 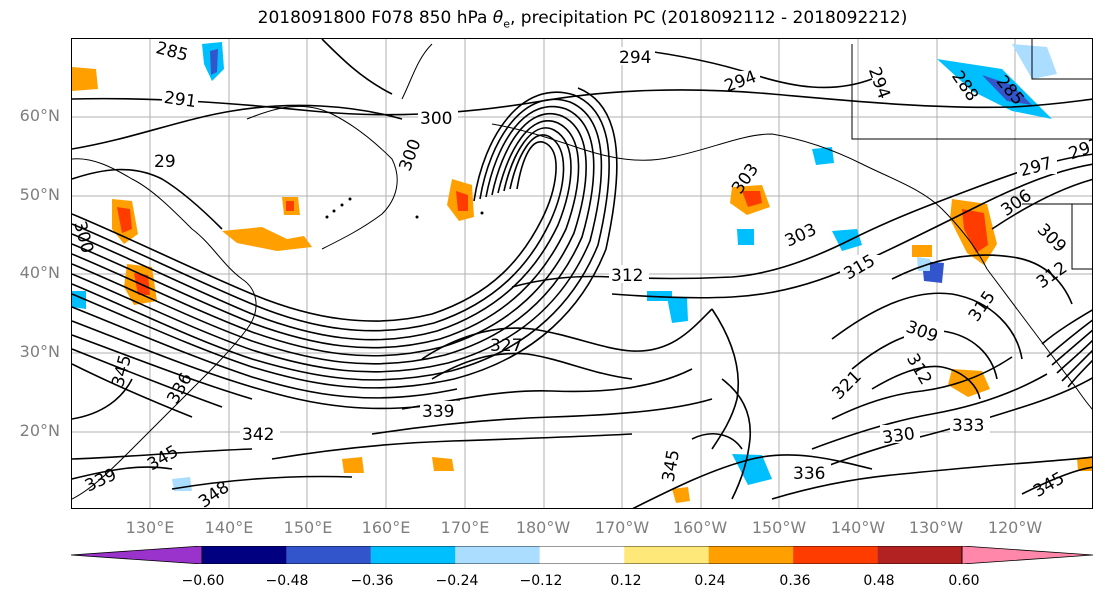 What do you see at coordinates (847, 385) in the screenshot?
I see `contour-label: 321` at bounding box center [847, 385].